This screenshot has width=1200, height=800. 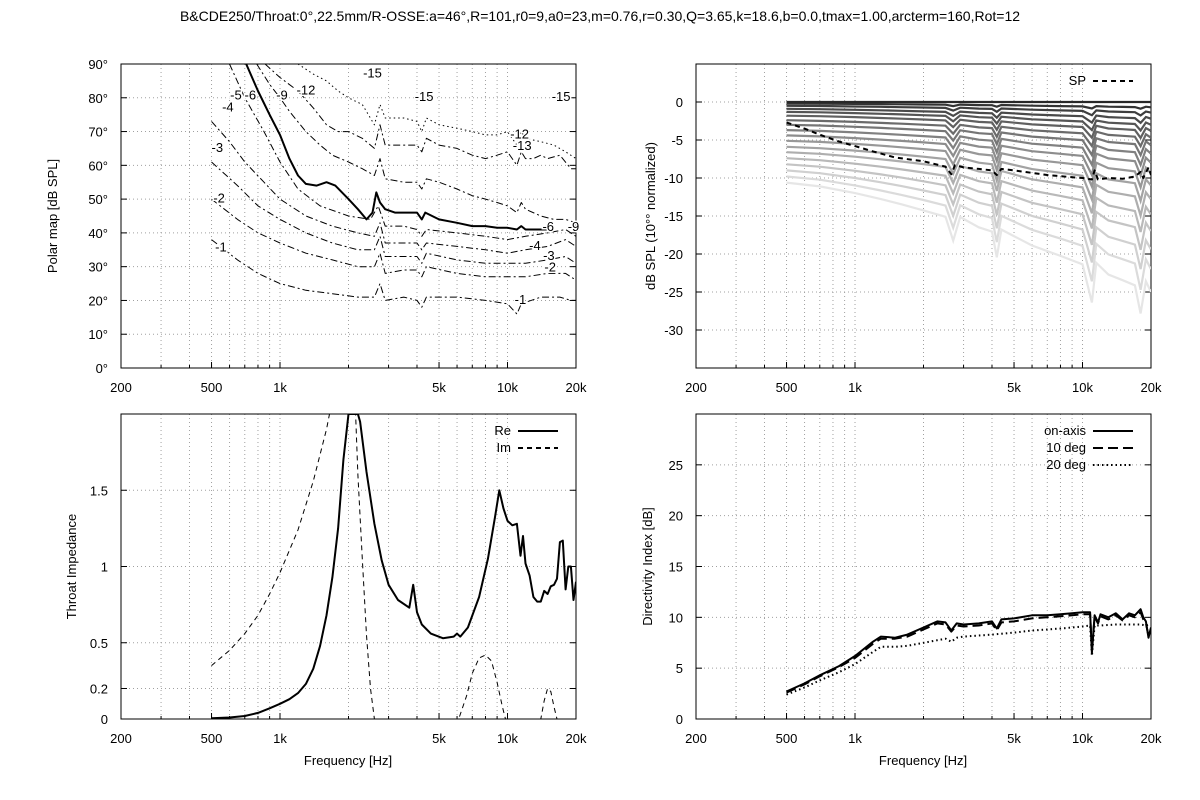 I want to click on impedance-xtick-label: 20k, so click(x=576, y=738).